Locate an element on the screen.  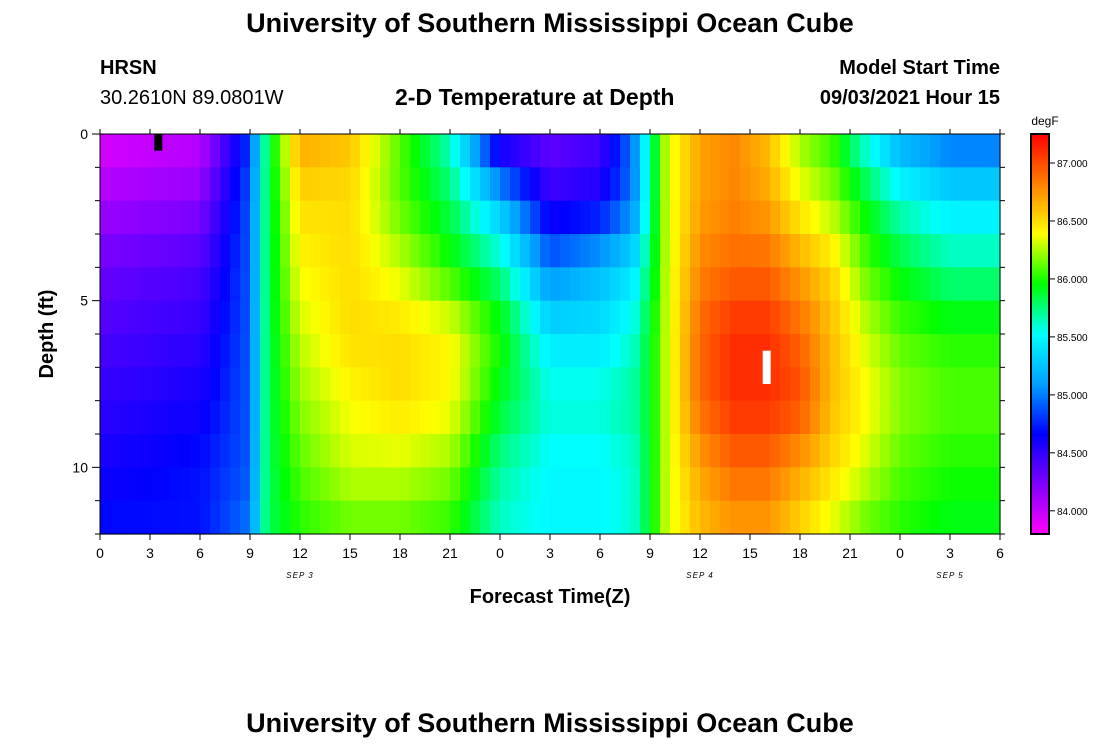
x-tick-label: 3 is located at coordinates (550, 553).